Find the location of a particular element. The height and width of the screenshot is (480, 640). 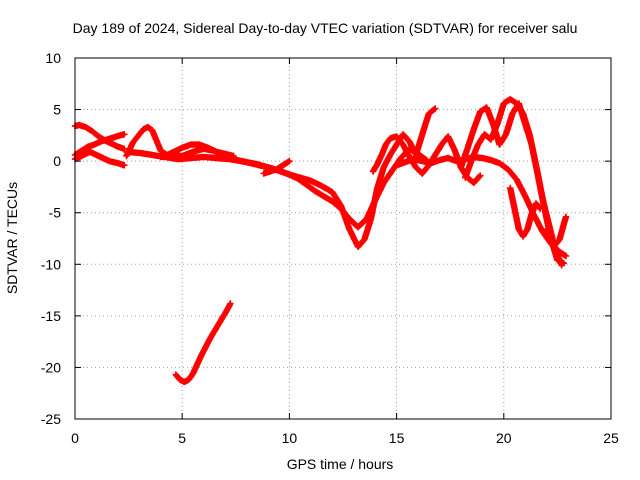

x-tick-label: 0 is located at coordinates (75, 438).